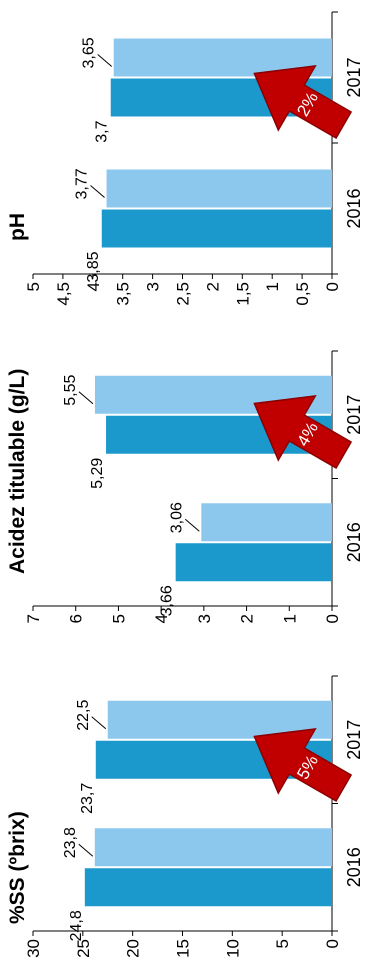  I want to click on y-tick-label: 6, so click(76, 618).